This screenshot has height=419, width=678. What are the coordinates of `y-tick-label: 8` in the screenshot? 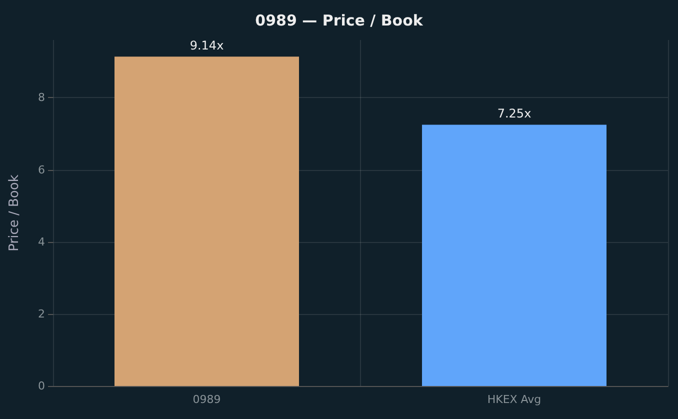 It's located at (41, 97).